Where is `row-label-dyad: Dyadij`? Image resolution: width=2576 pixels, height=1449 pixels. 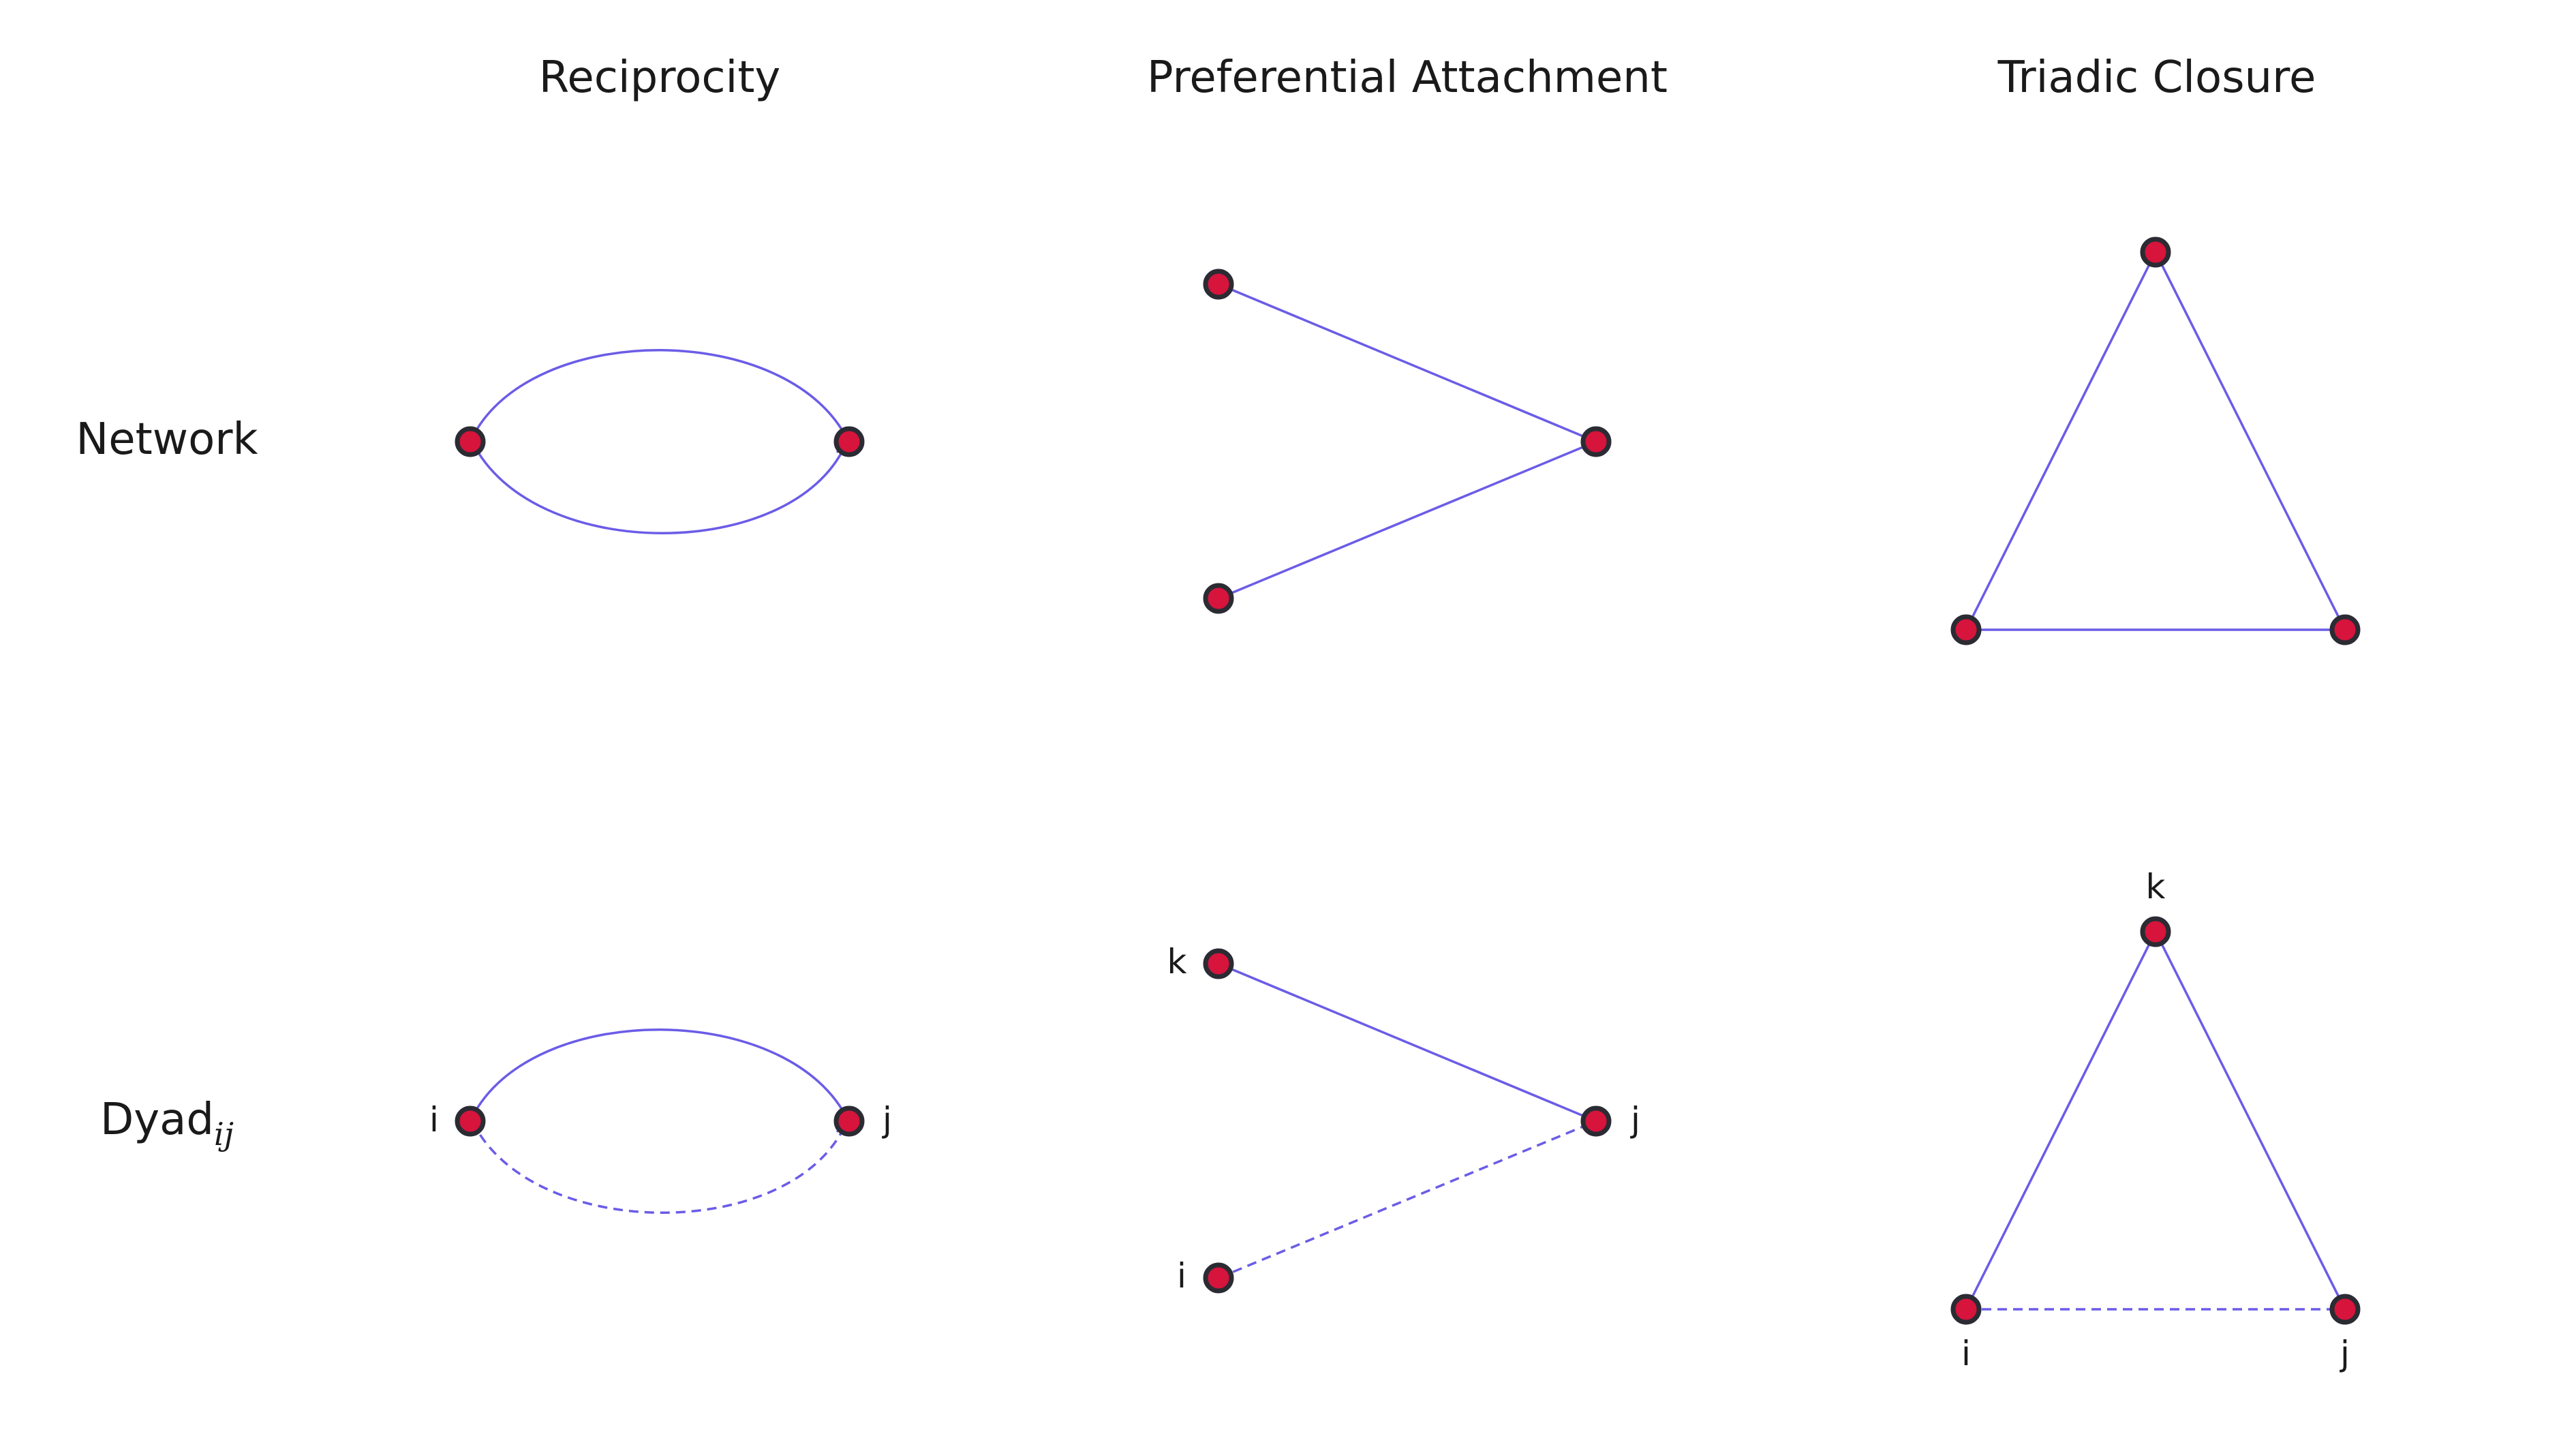
row-label-dyad: Dyadij is located at coordinates (167, 1124).